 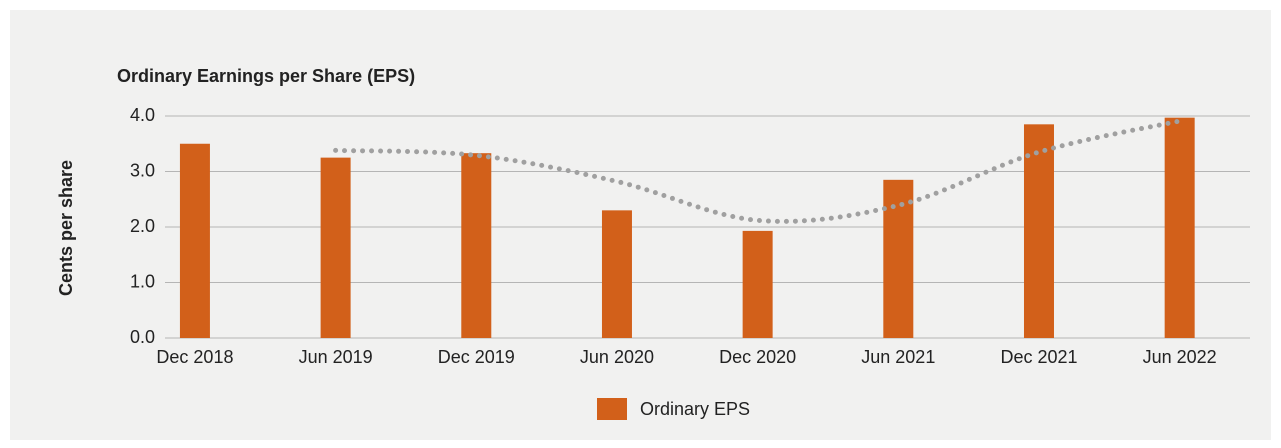 What do you see at coordinates (266, 76) in the screenshot?
I see `chart-title: Ordinary Earnings per Share (EPS)` at bounding box center [266, 76].